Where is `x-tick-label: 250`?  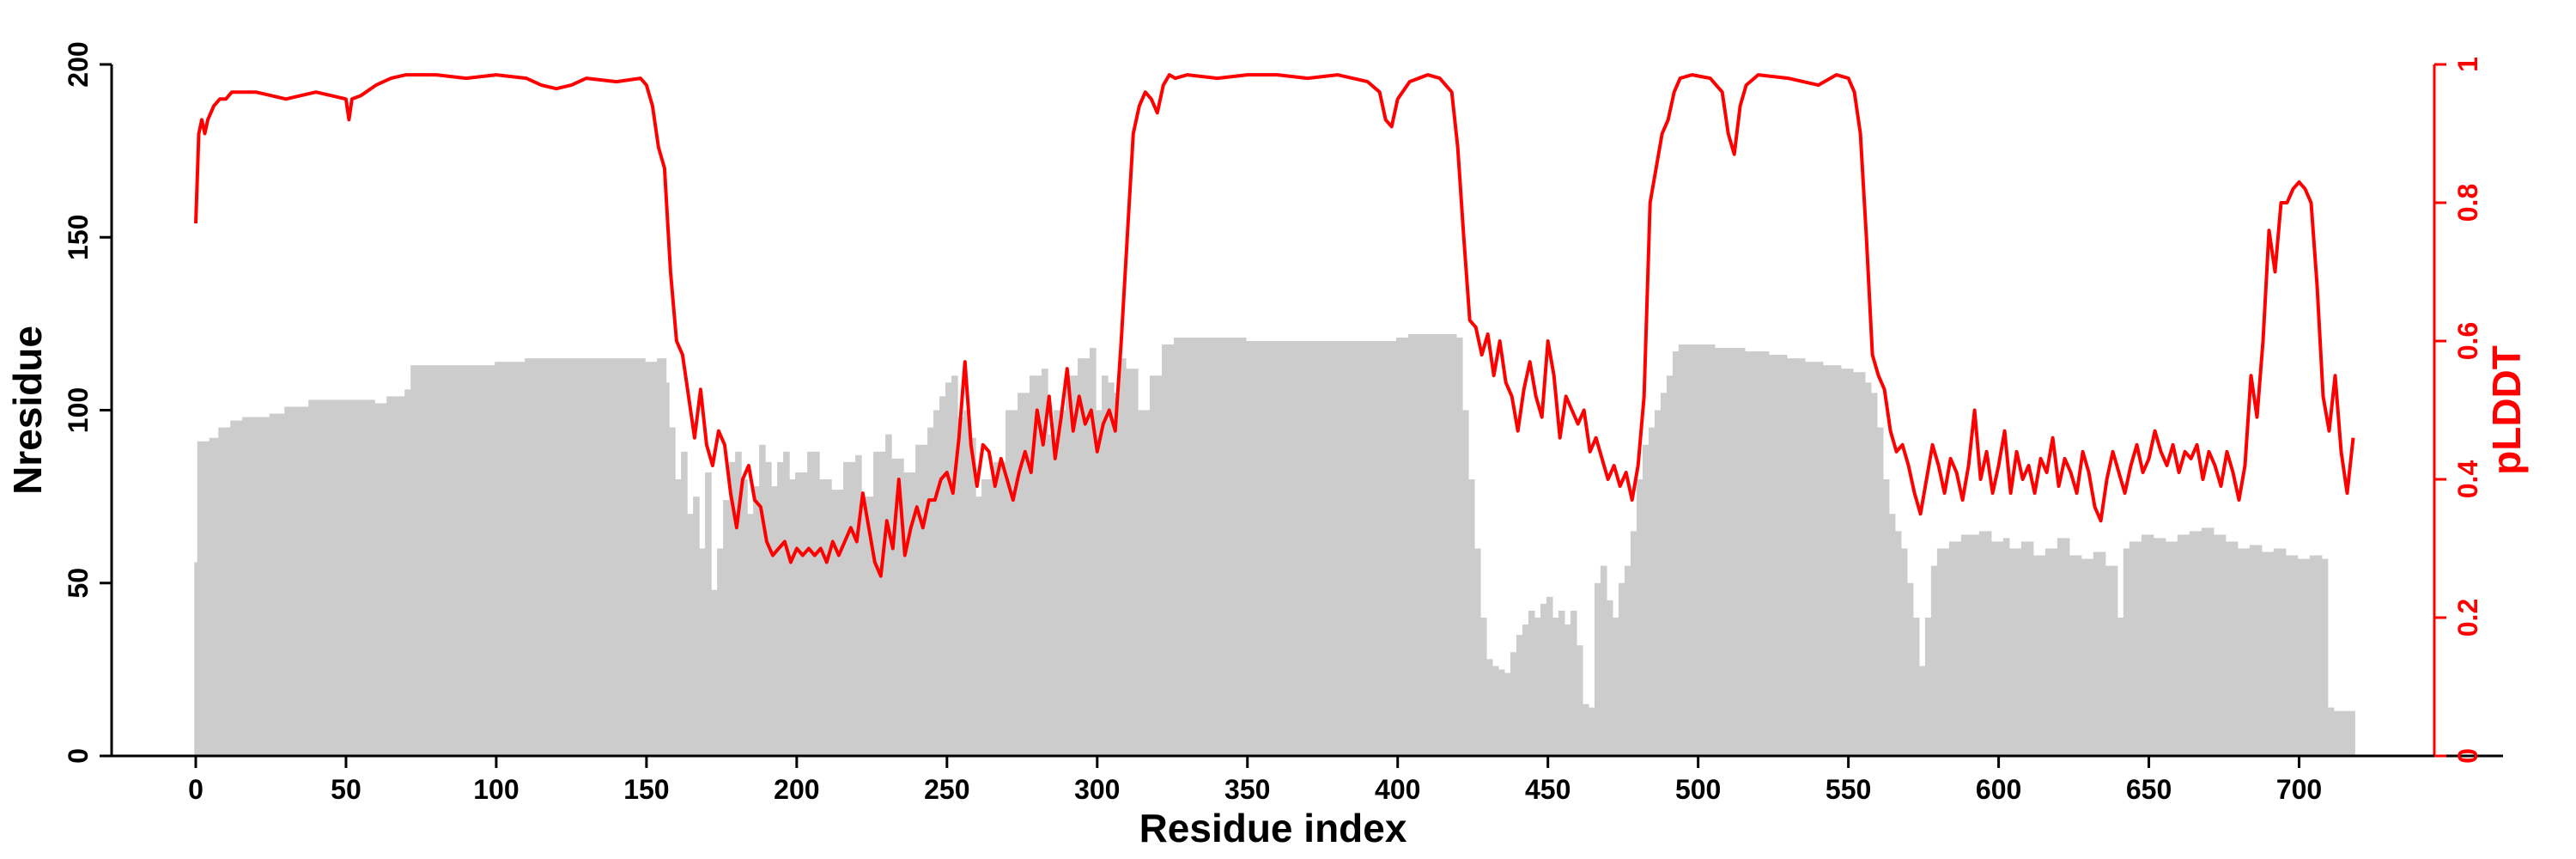 x-tick-label: 250 is located at coordinates (947, 789).